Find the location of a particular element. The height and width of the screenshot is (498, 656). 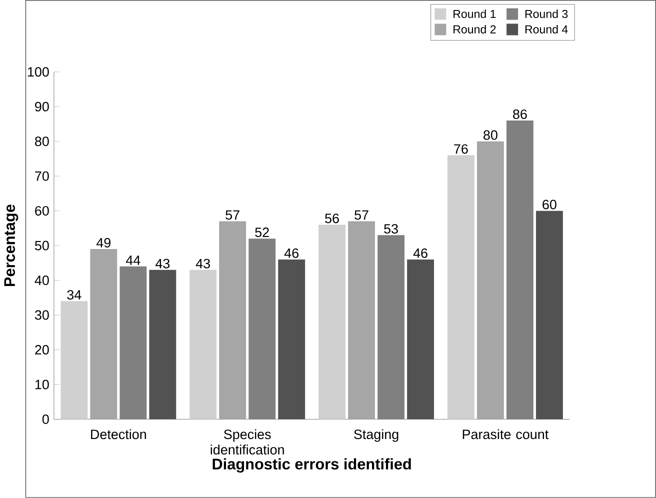

legend-label: Round 1 is located at coordinates (475, 14).